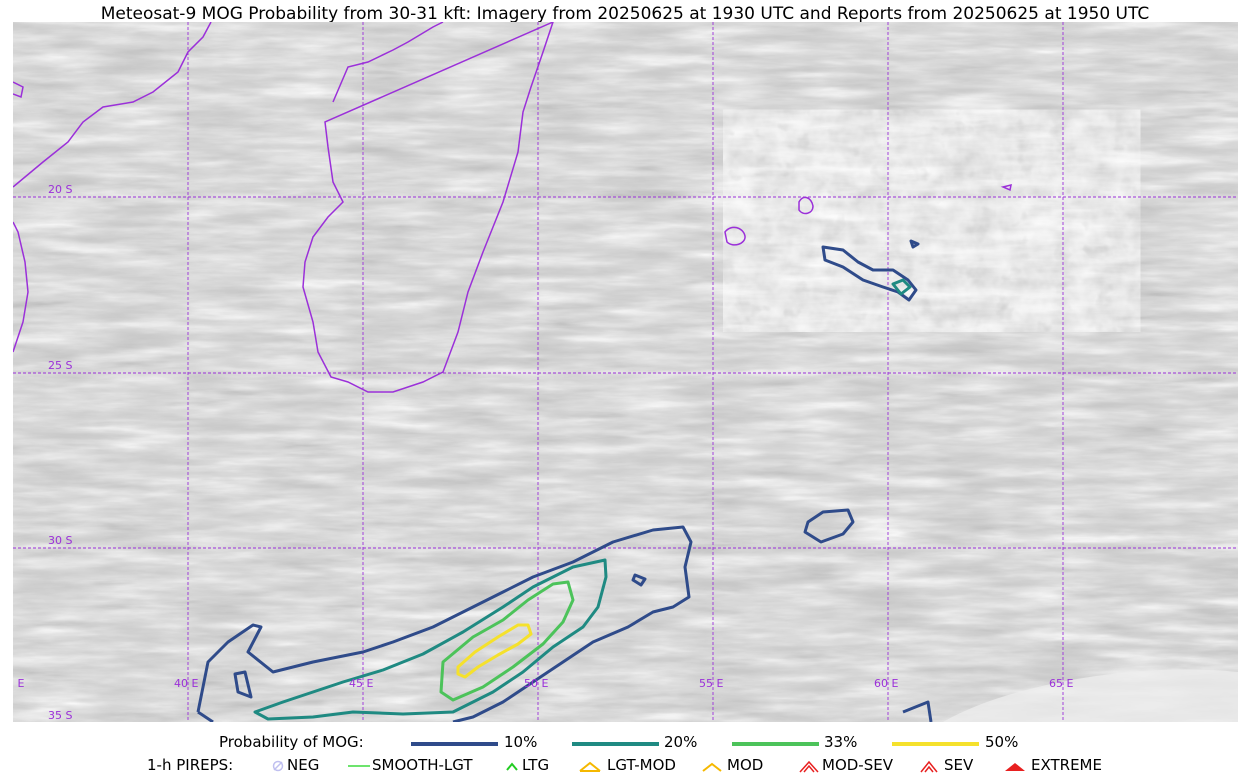  I want to click on lgt-mod-icon, so click(590, 766).